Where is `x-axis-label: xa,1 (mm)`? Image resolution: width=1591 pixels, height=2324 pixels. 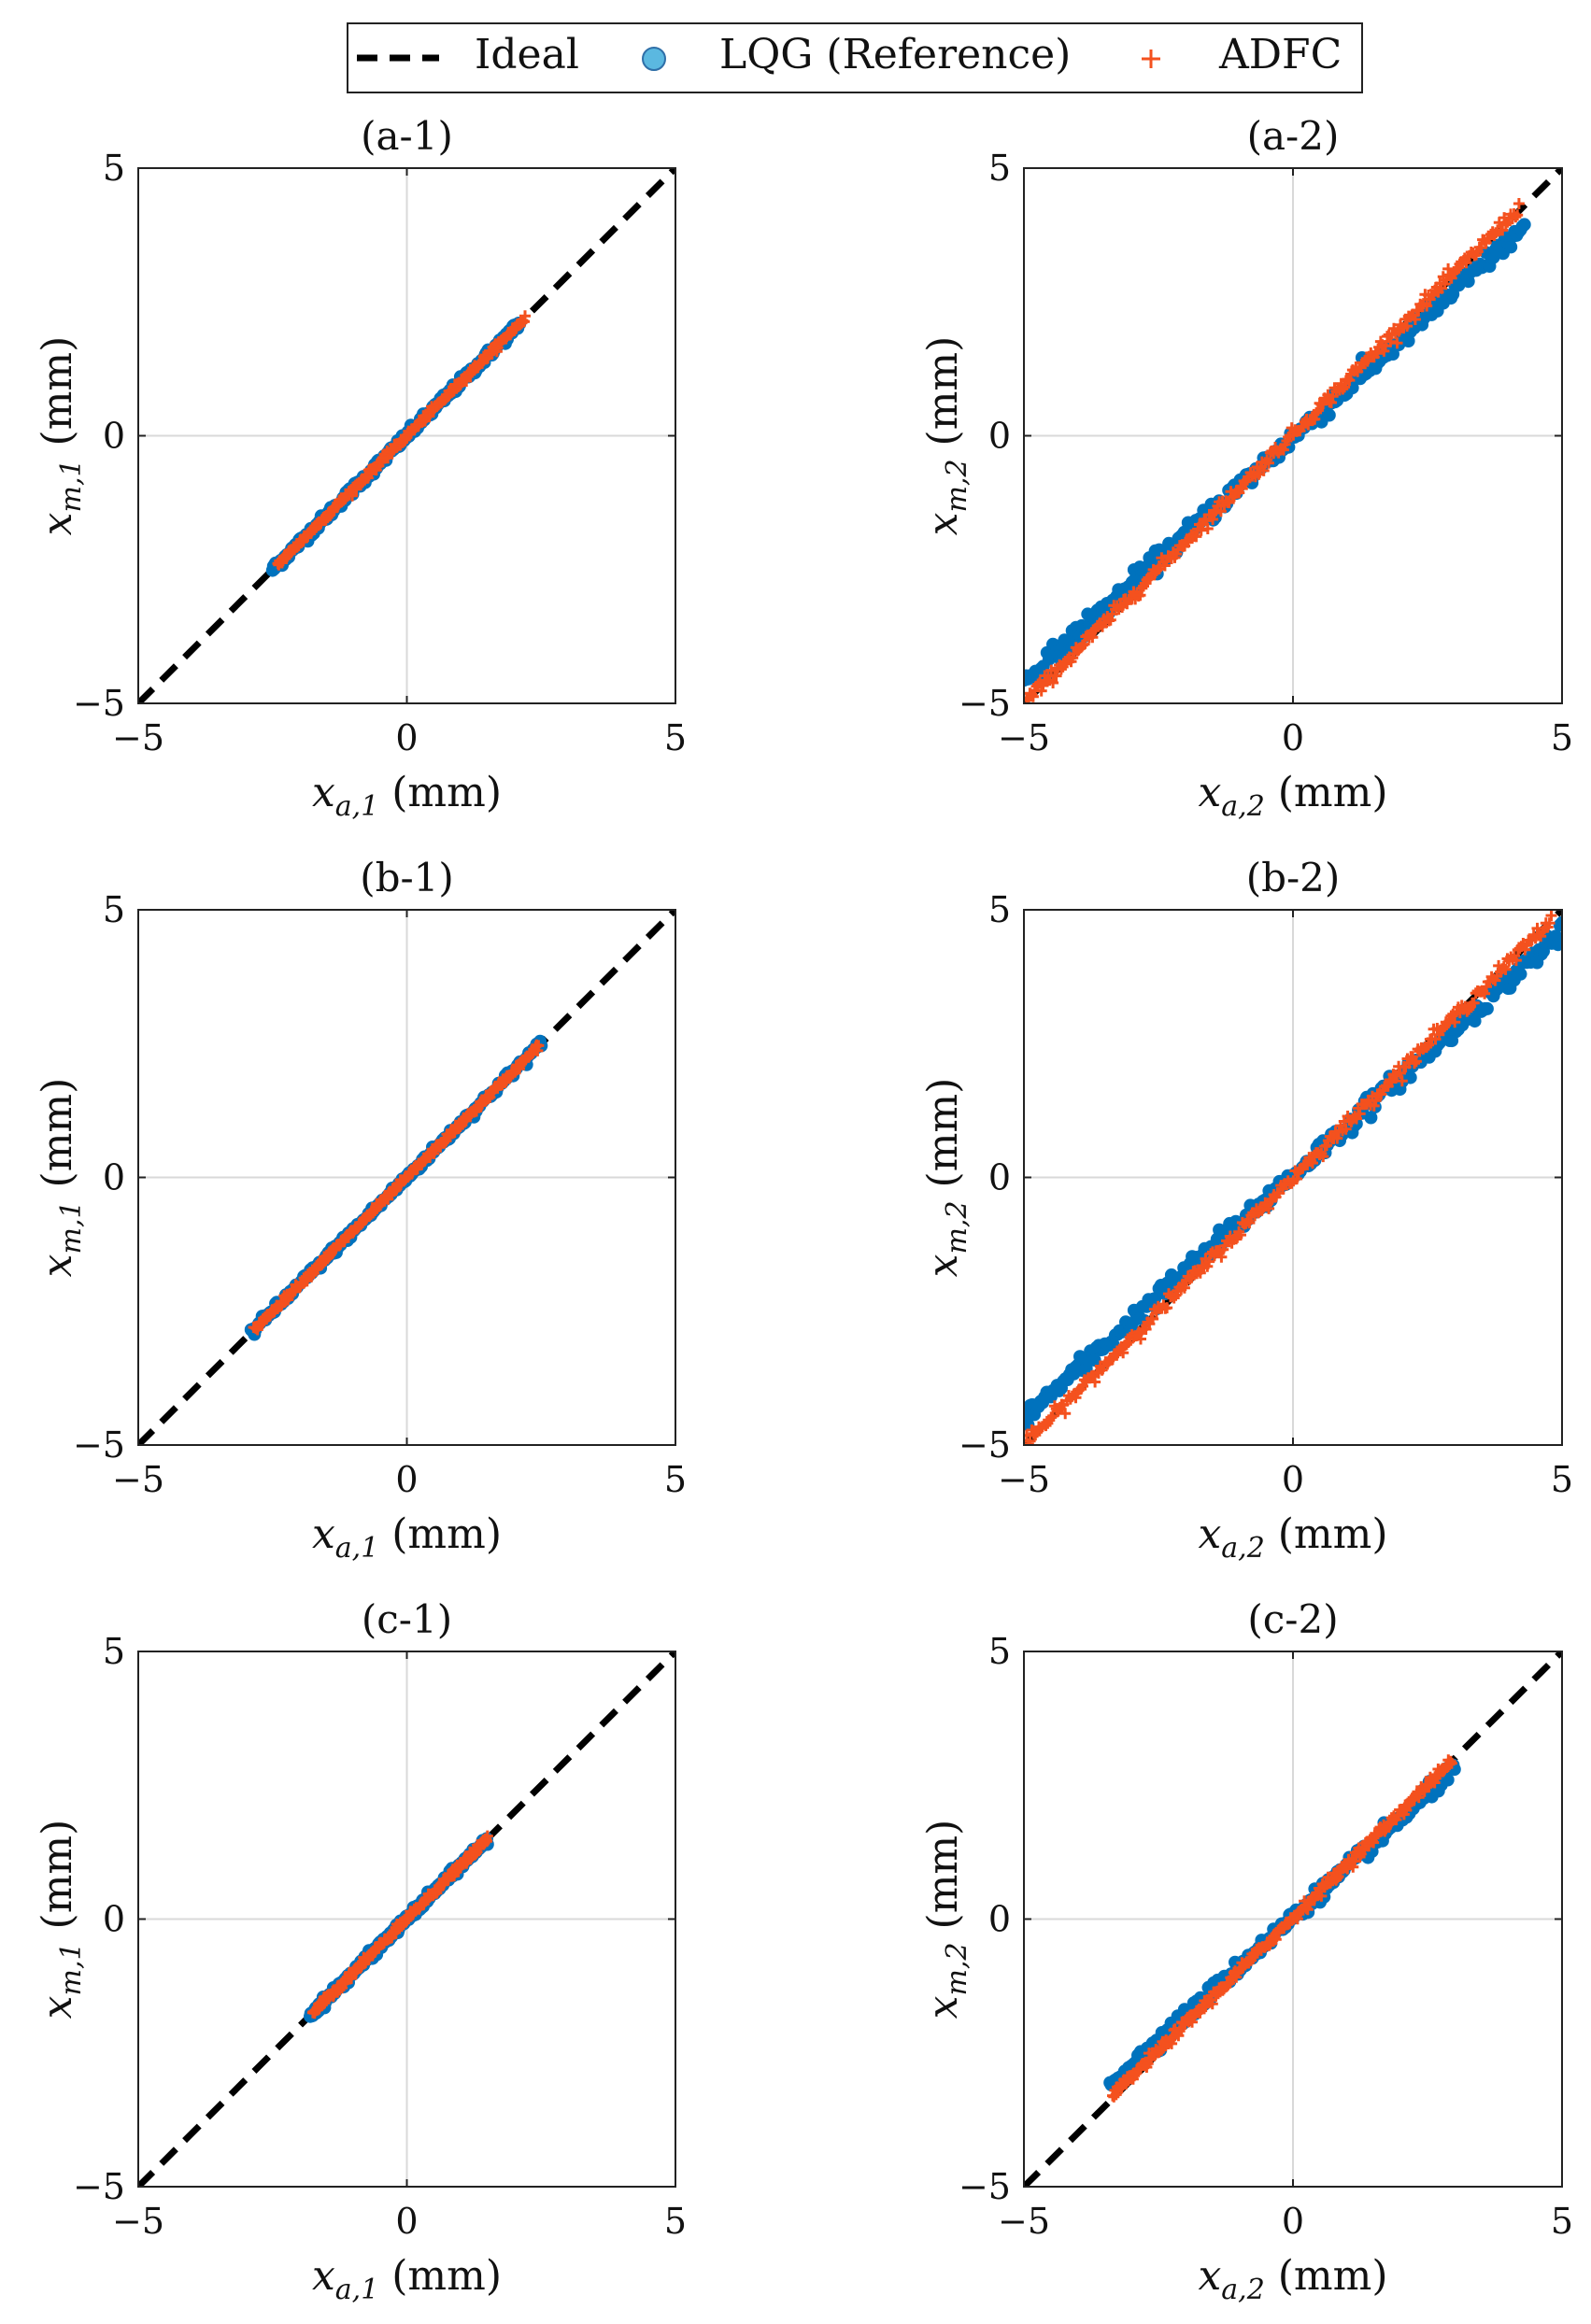 x-axis-label: xa,1 (mm) is located at coordinates (407, 1537).